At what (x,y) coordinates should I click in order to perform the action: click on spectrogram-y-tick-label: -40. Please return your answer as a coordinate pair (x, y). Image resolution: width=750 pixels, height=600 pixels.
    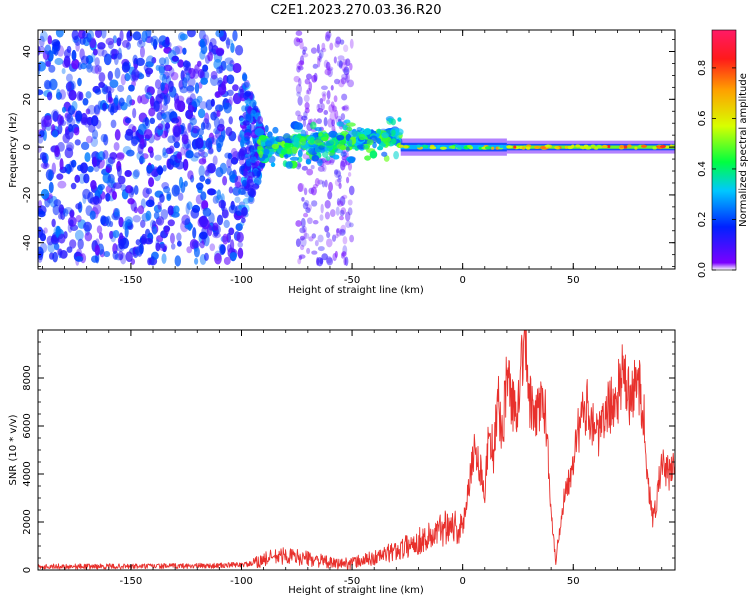
    Looking at the image, I should click on (27, 243).